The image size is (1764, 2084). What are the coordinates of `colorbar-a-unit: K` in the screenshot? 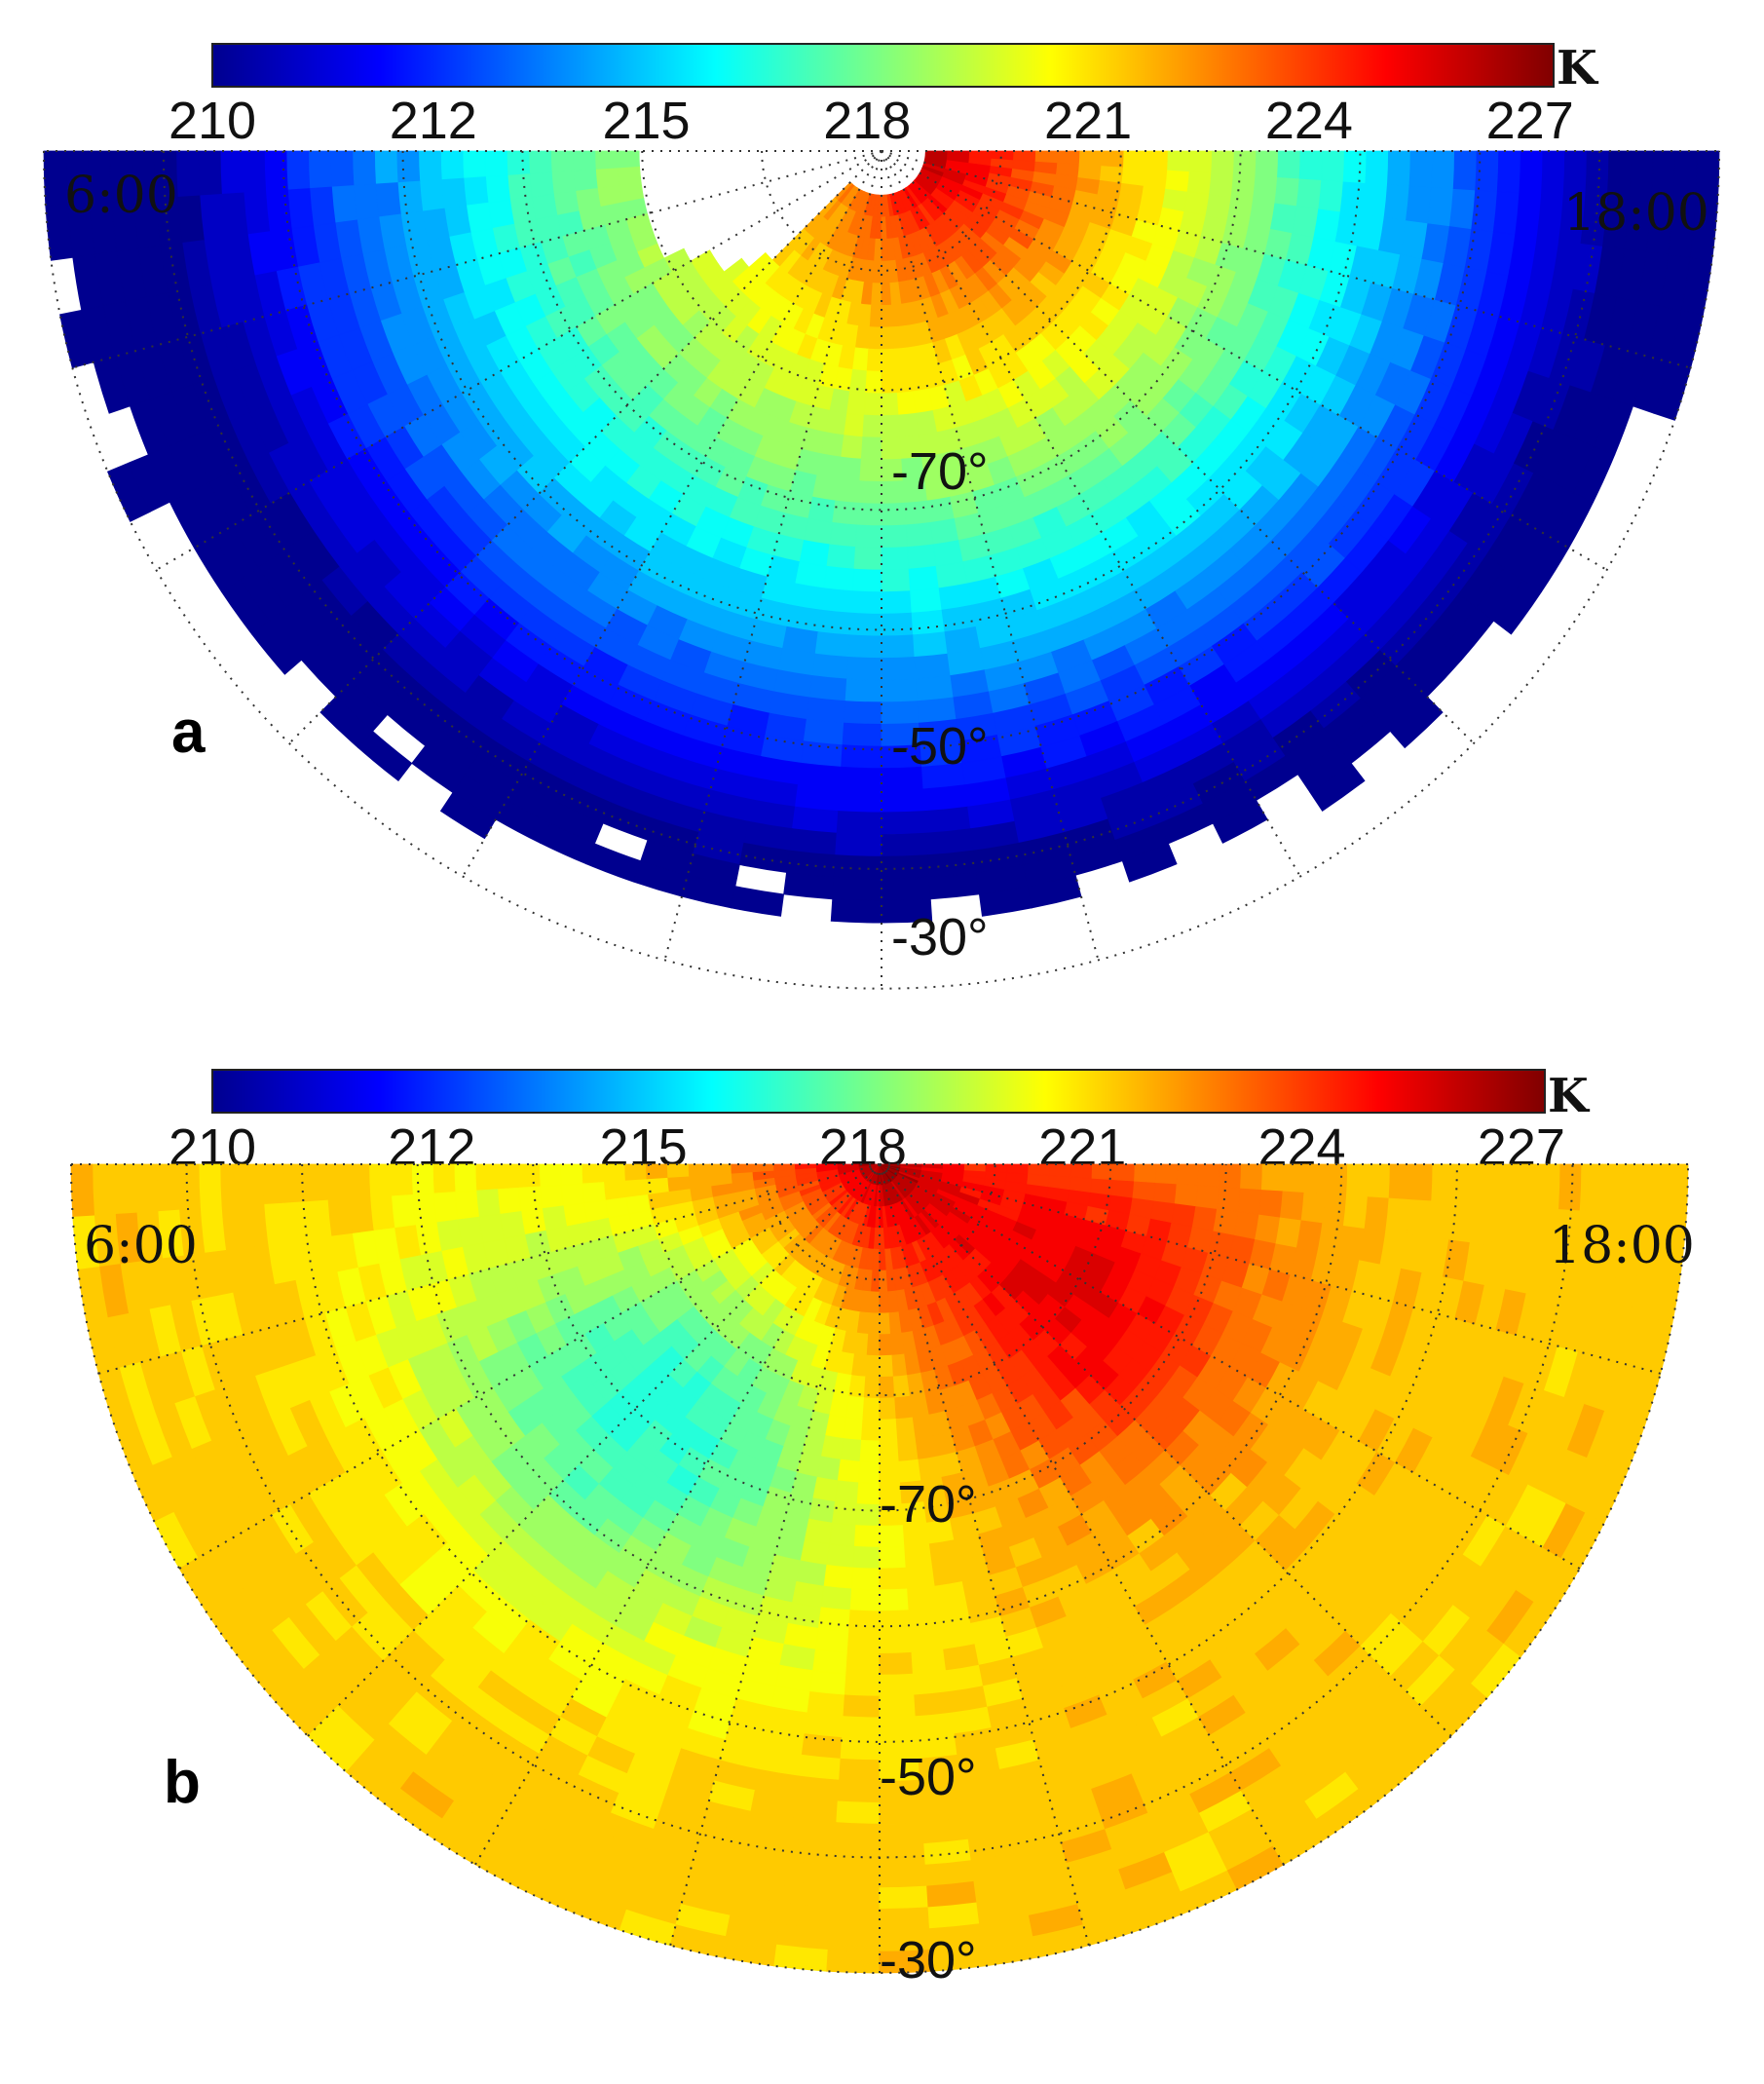 It's located at (1578, 68).